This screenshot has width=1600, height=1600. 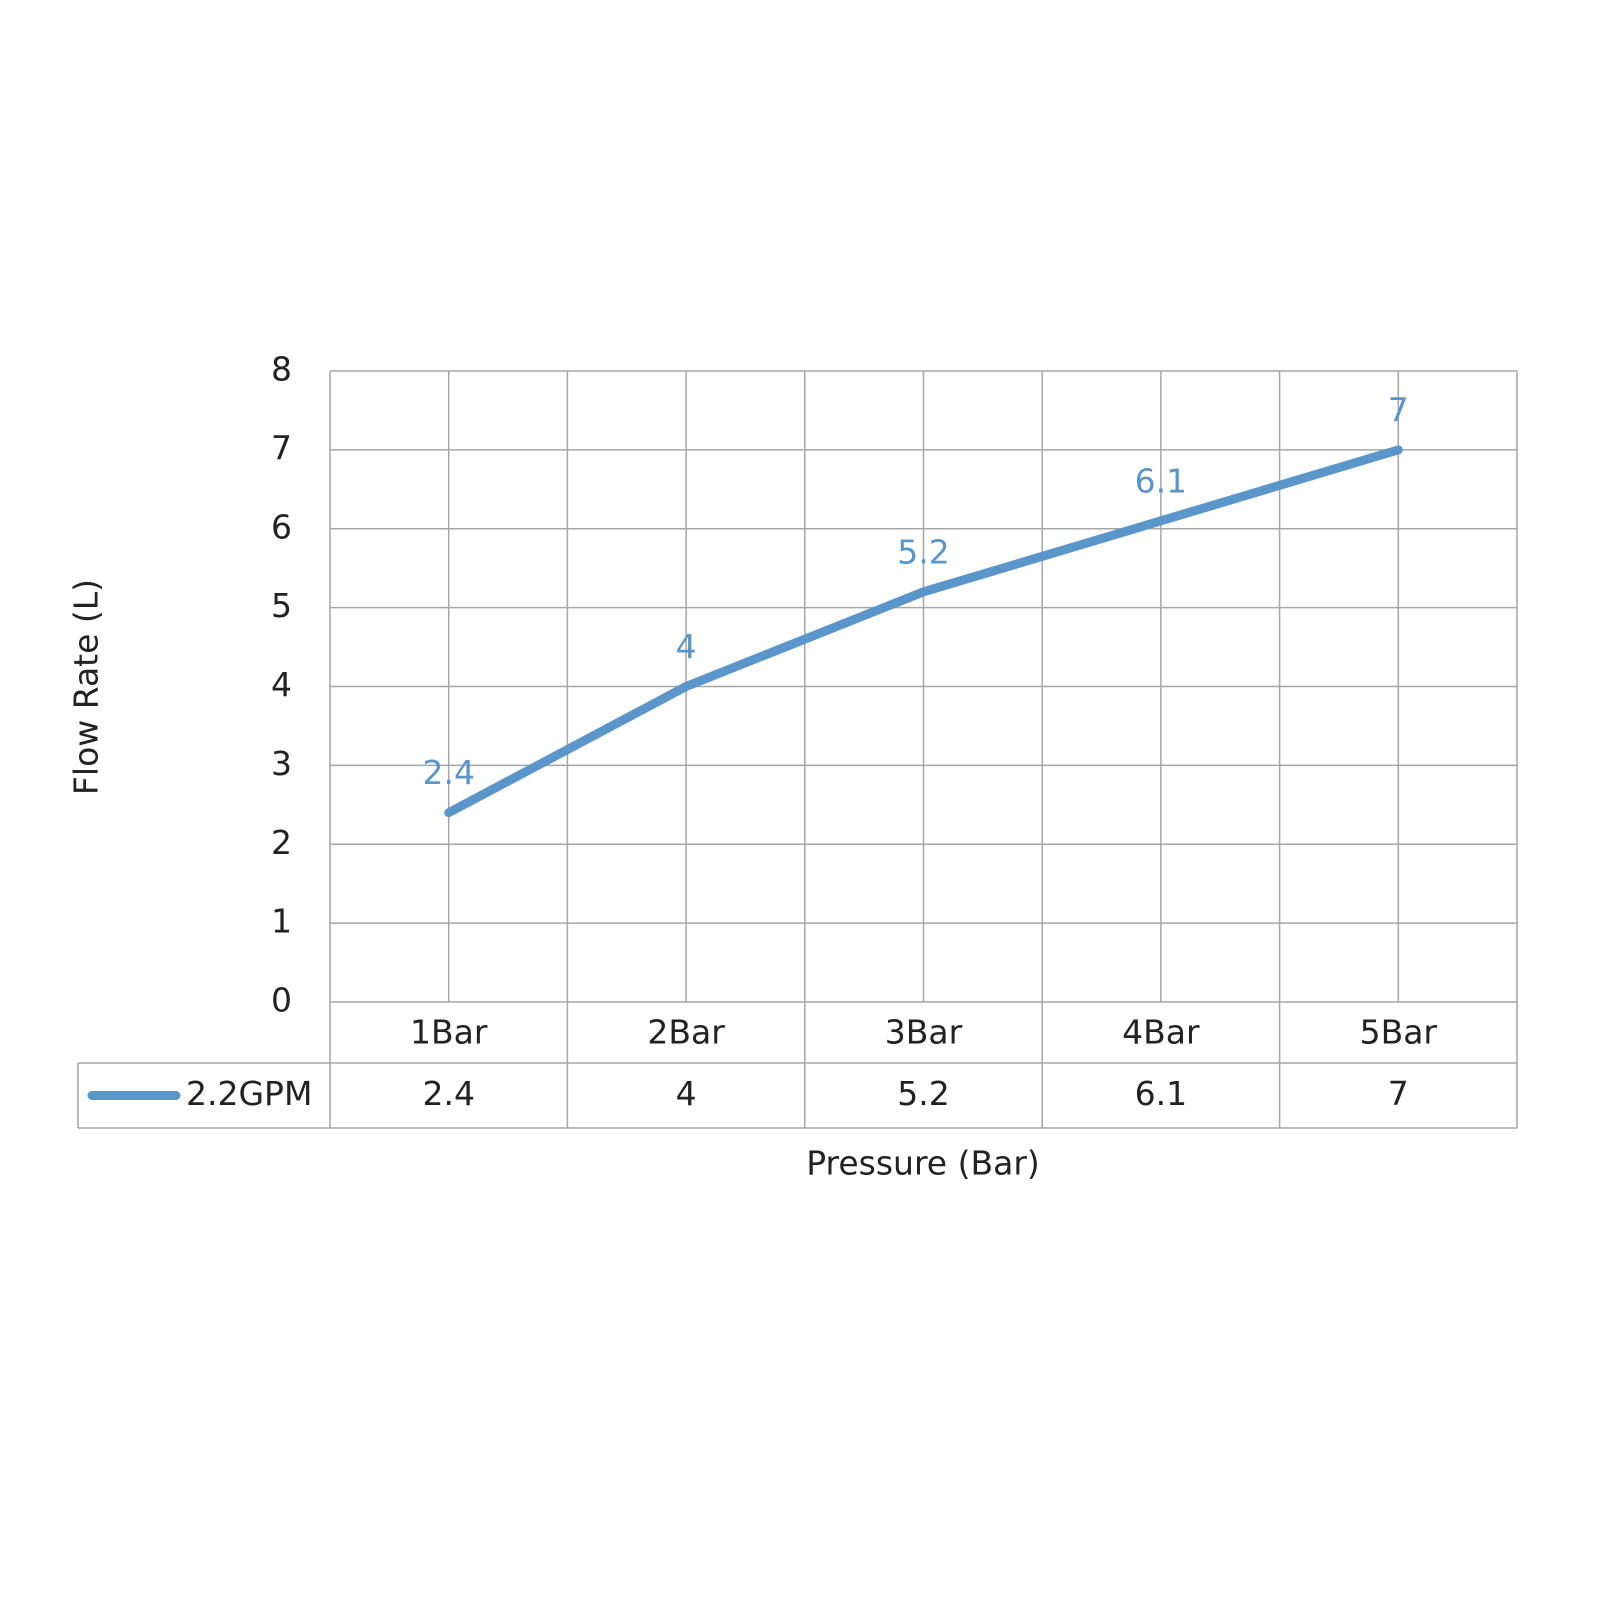 What do you see at coordinates (1161, 1093) in the screenshot?
I see `table-value: 6.1` at bounding box center [1161, 1093].